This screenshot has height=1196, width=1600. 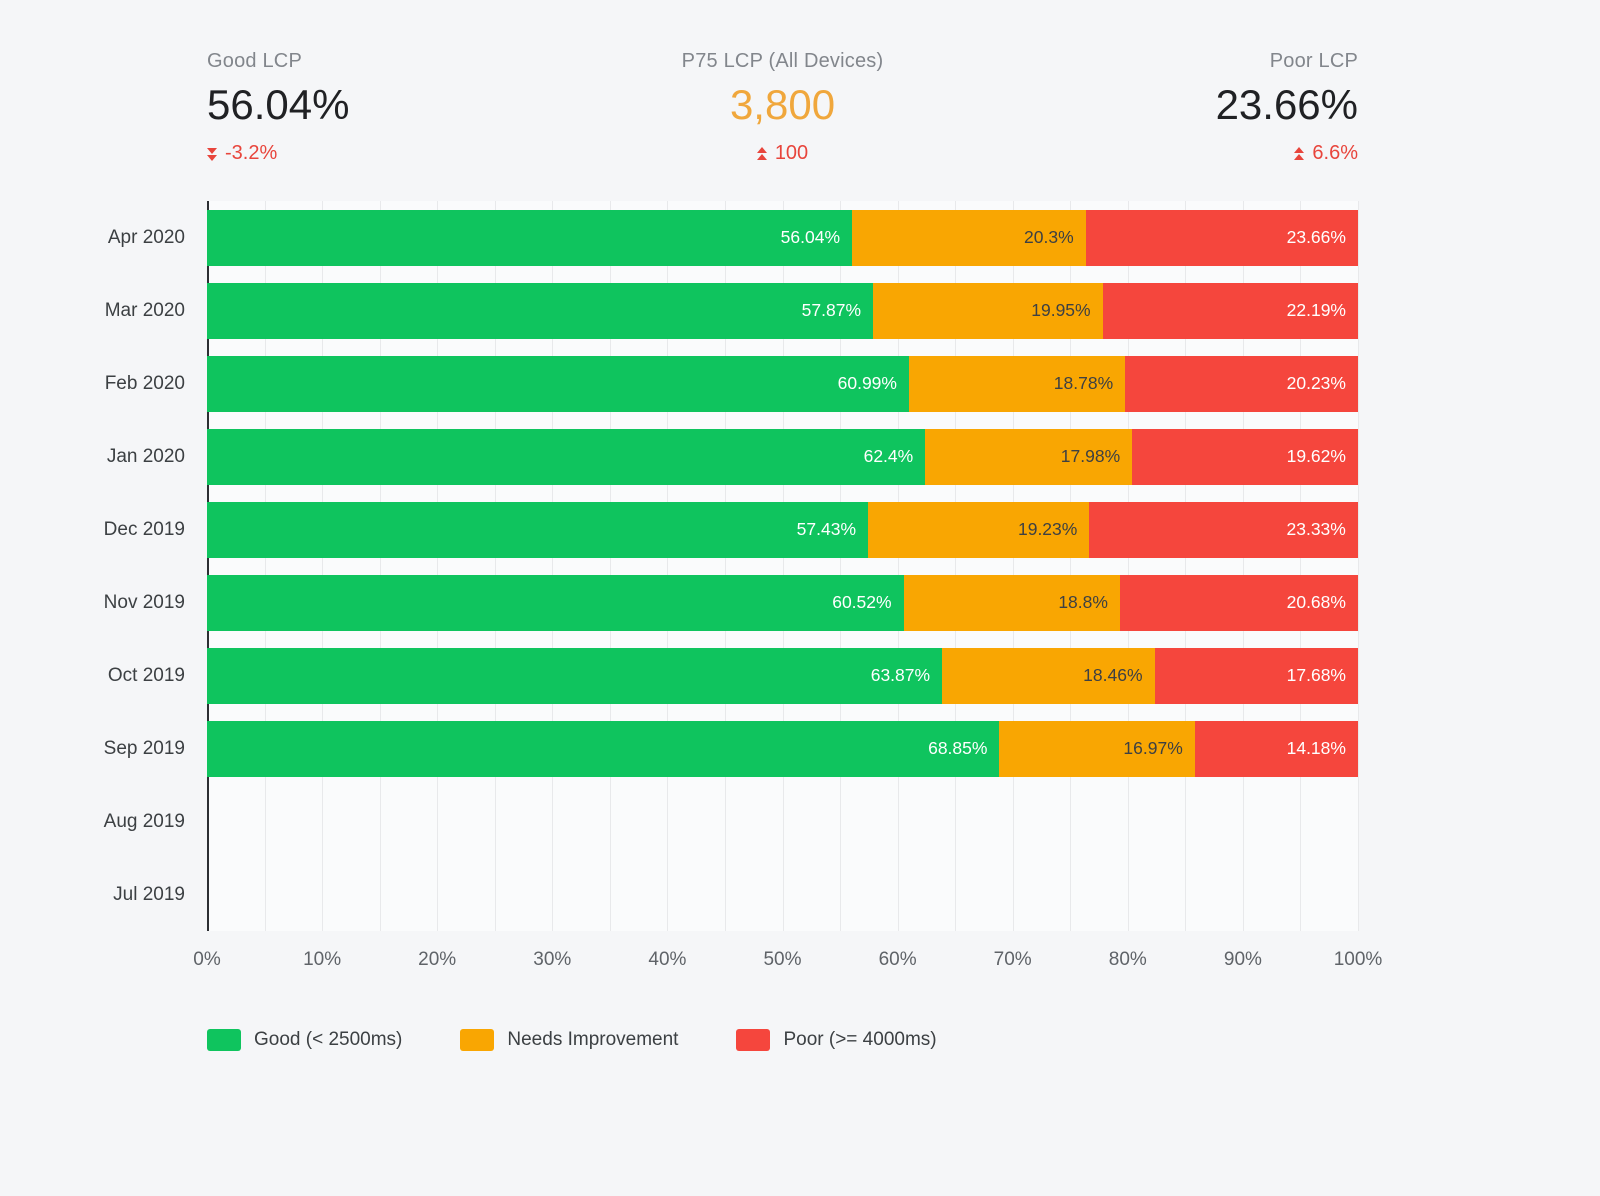 What do you see at coordinates (254, 61) in the screenshot?
I see `kpi-good-label: Good LCP` at bounding box center [254, 61].